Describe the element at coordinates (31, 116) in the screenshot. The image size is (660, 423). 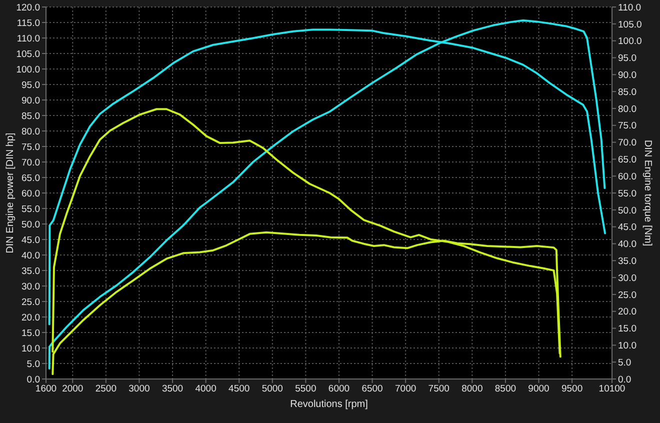
I see `y-tick-label: 85.0` at that location.